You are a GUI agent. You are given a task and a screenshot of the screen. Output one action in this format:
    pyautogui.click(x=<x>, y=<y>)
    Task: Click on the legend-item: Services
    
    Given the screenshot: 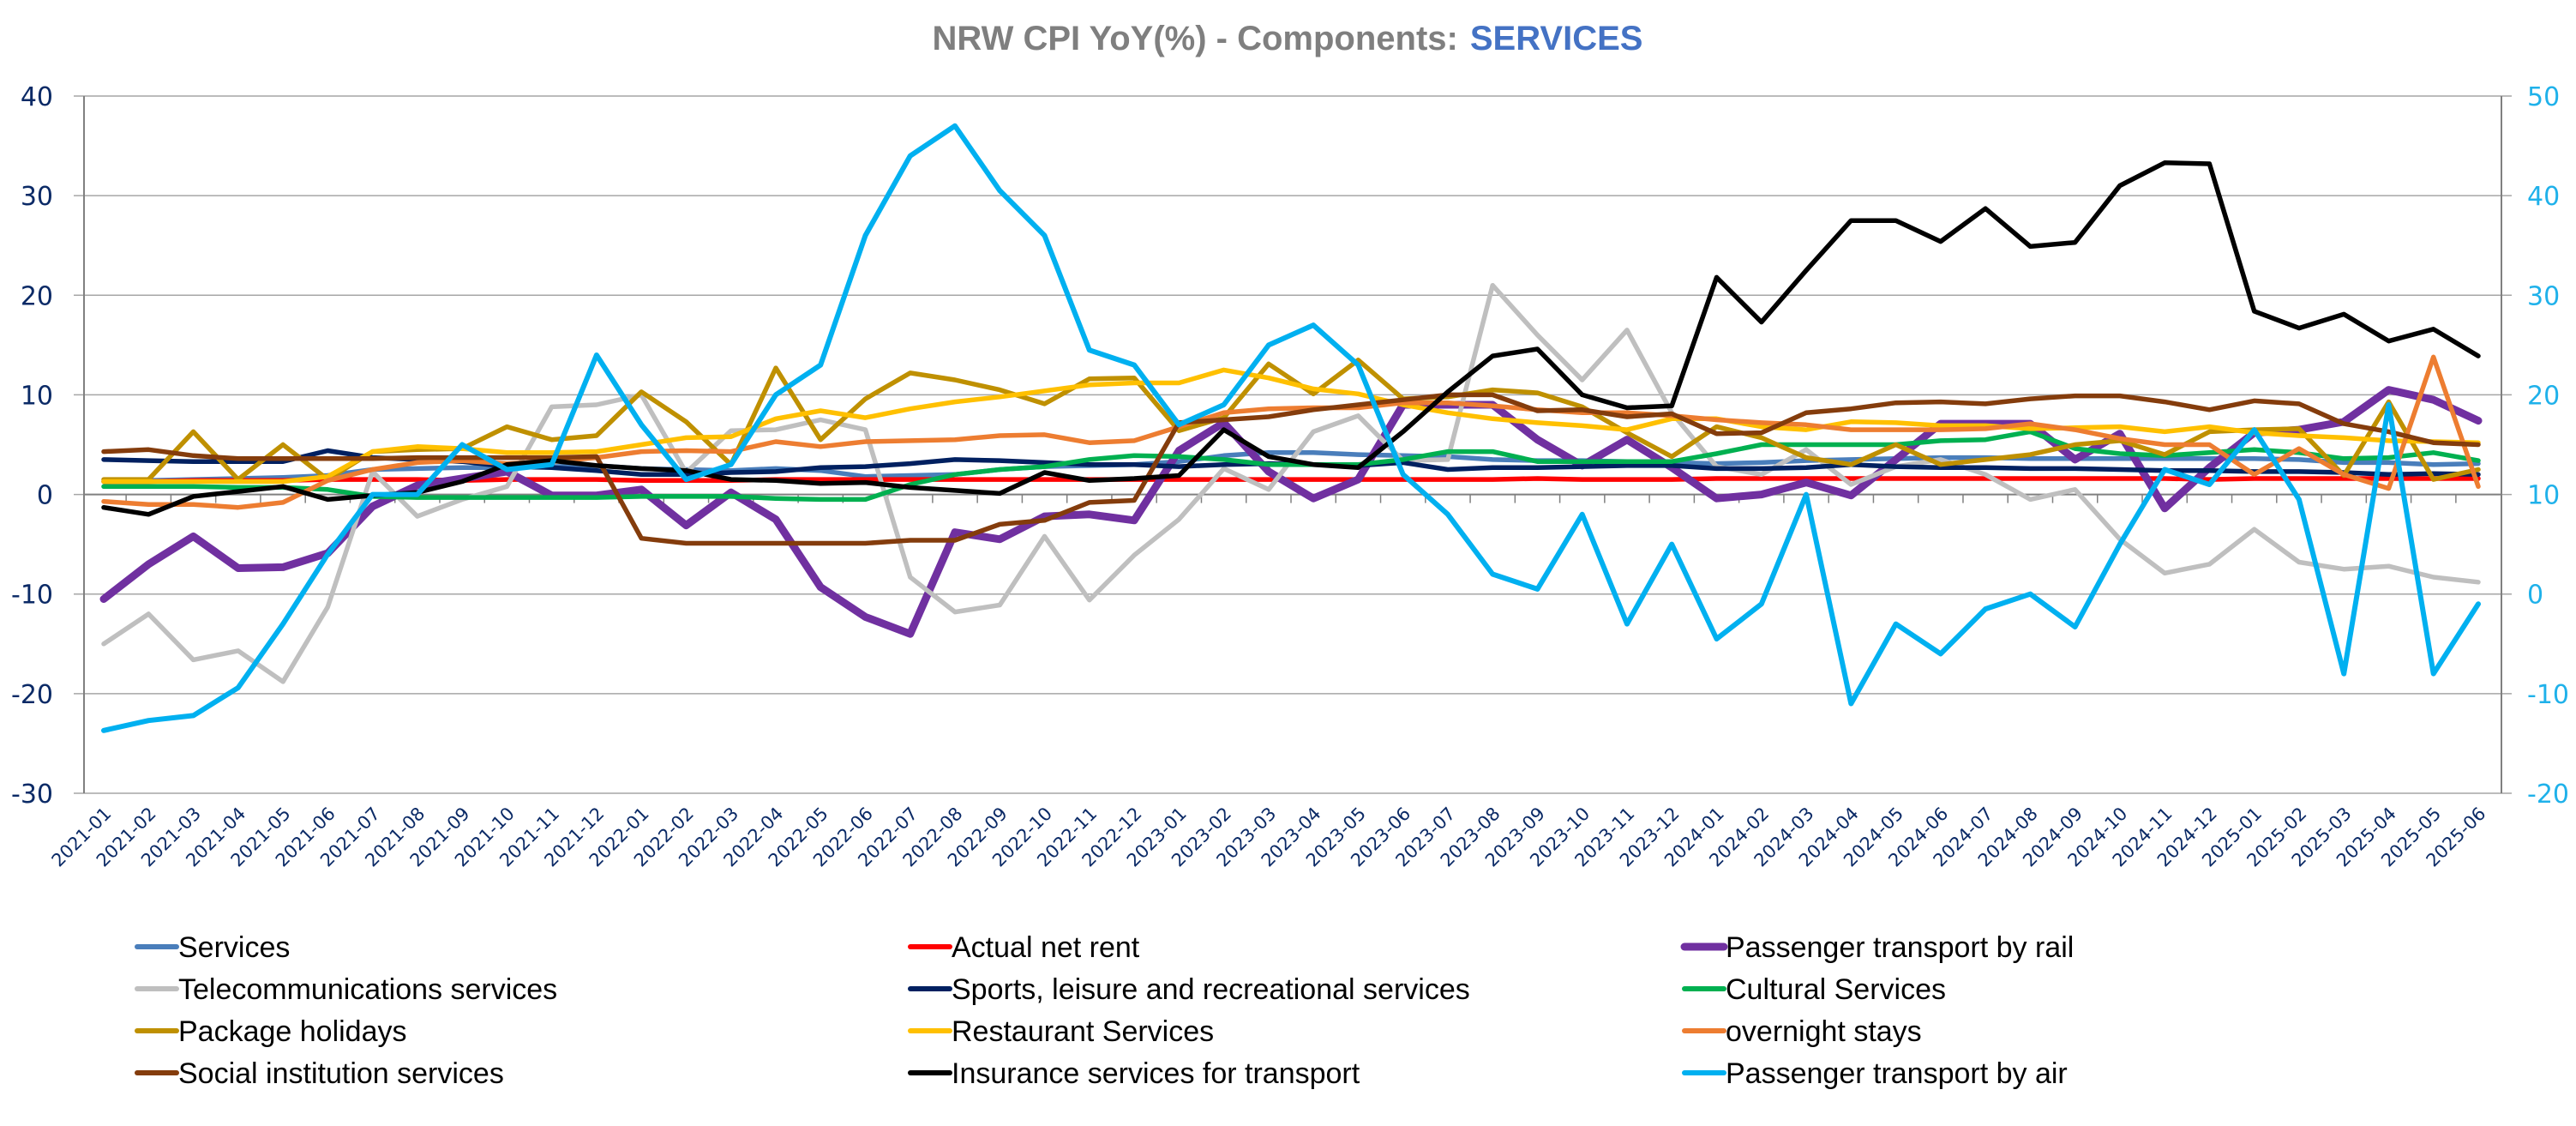 What is the action you would take?
    pyautogui.click(x=212, y=947)
    